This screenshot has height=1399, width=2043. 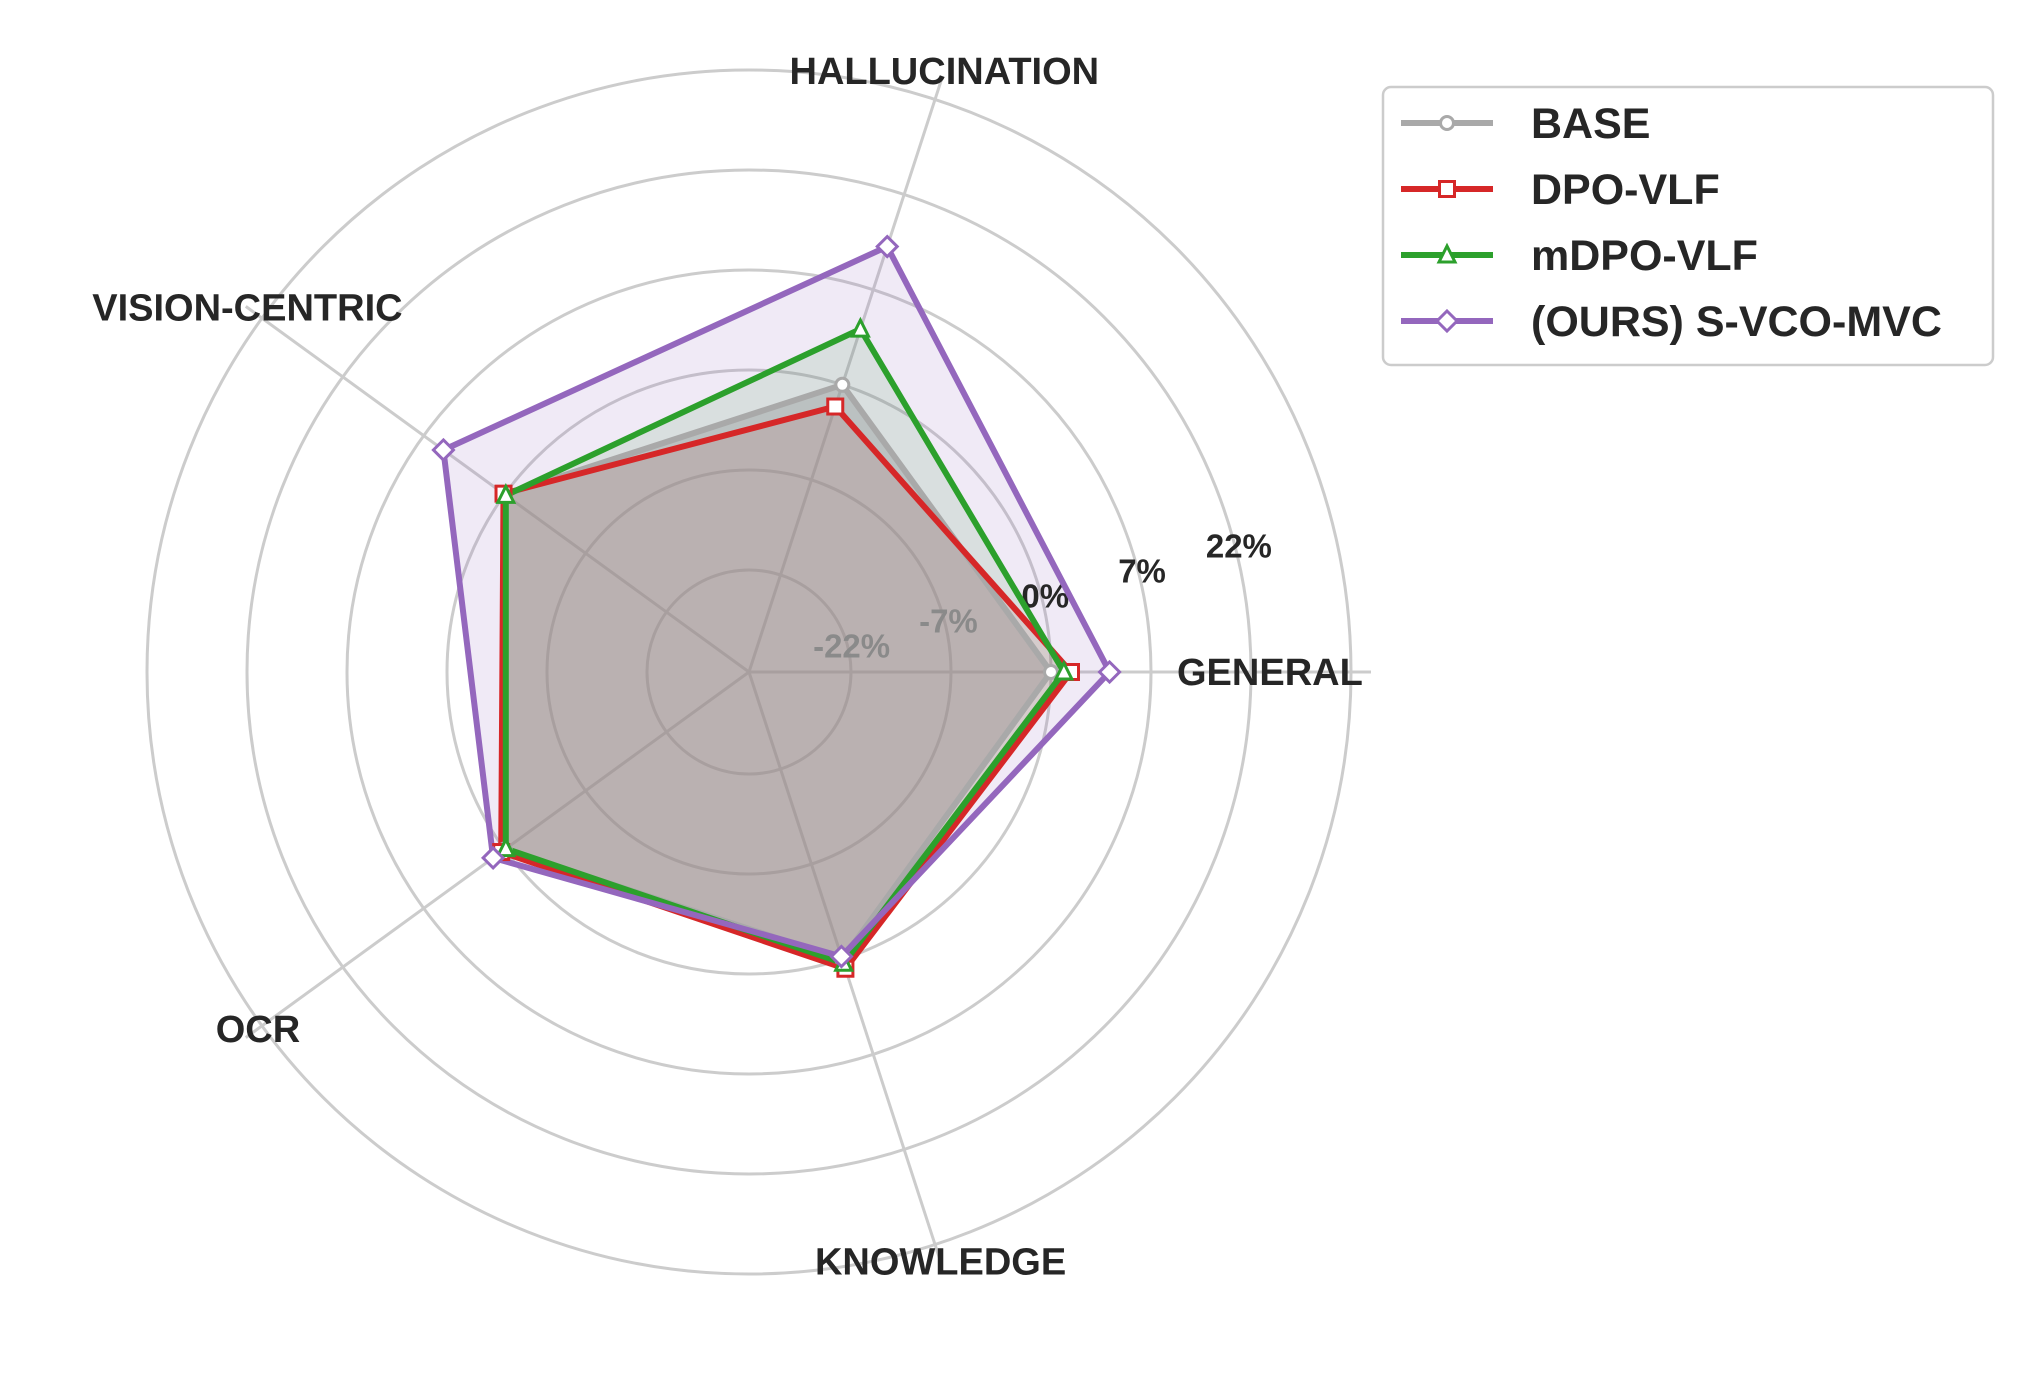 I want to click on series-fill-dpo-vlf, so click(x=786, y=687).